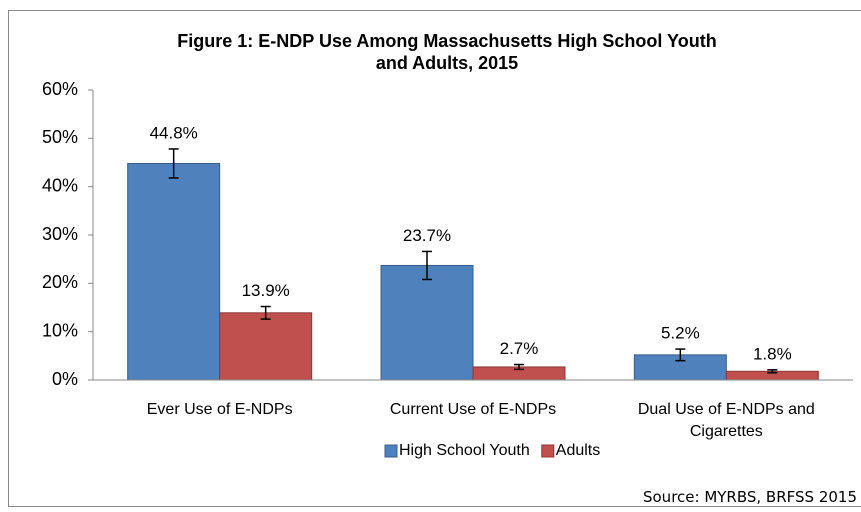  I want to click on data-label: 13.9%, so click(266, 290).